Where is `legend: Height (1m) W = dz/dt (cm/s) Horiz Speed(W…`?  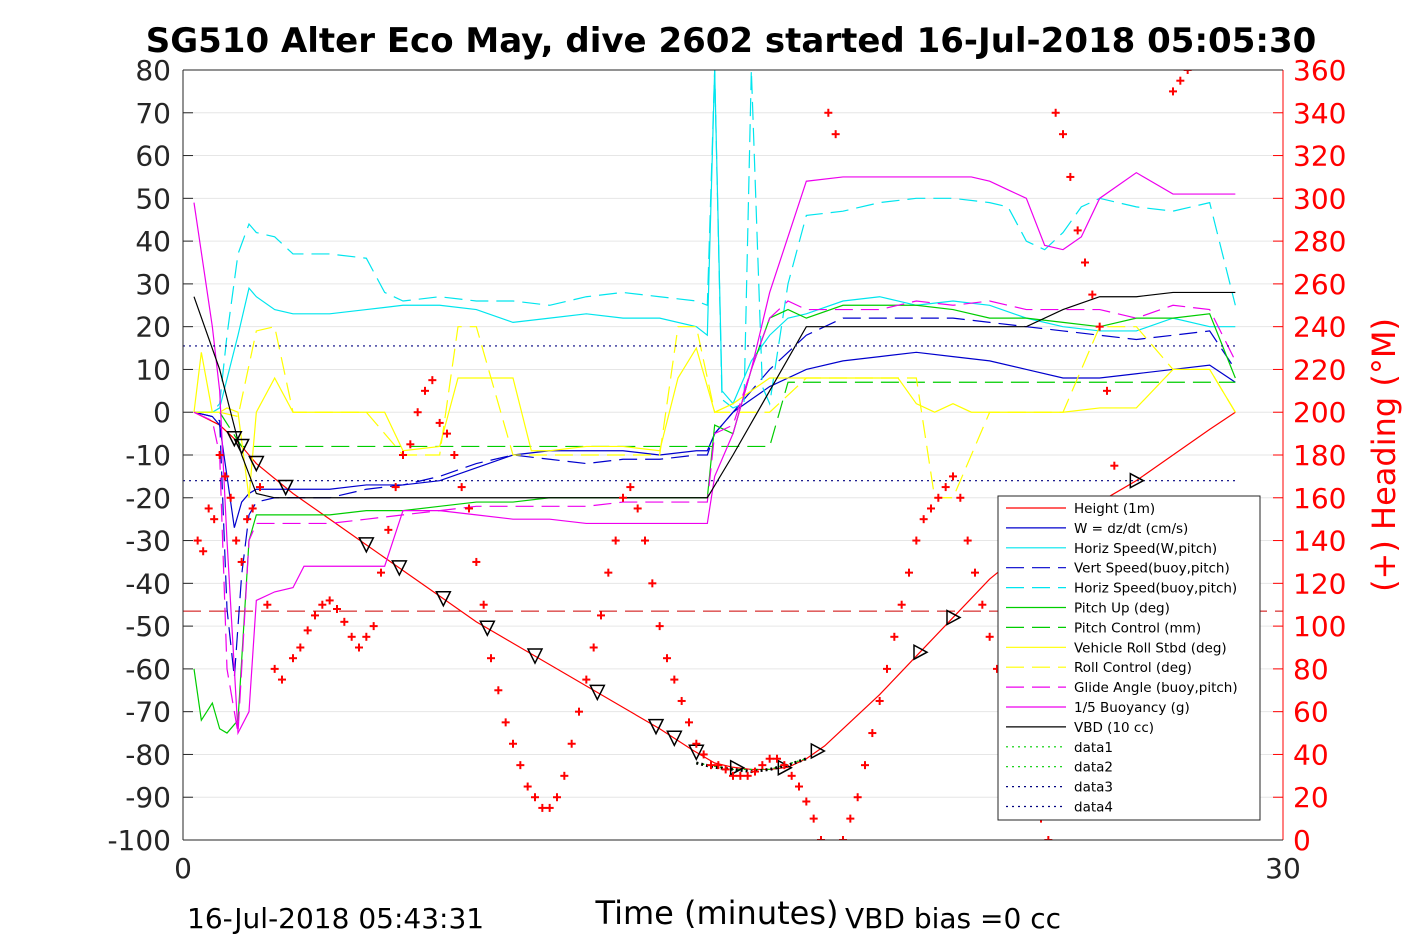 legend: Height (1m) W = dz/dt (cm/s) Horiz Speed(W… is located at coordinates (1129, 658).